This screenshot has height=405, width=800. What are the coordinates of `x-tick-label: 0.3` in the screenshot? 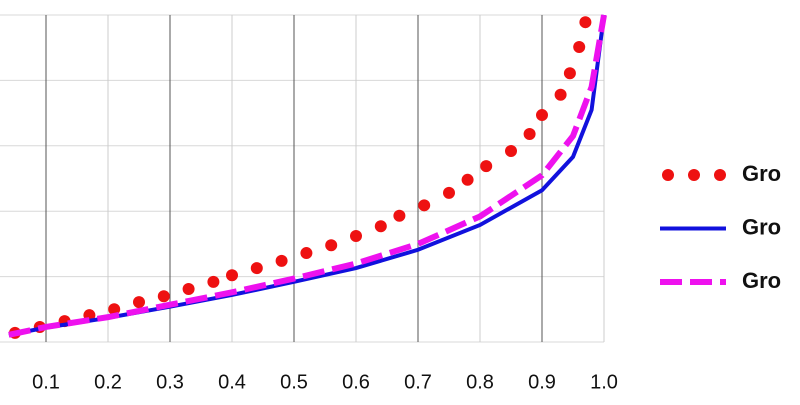 It's located at (170, 382).